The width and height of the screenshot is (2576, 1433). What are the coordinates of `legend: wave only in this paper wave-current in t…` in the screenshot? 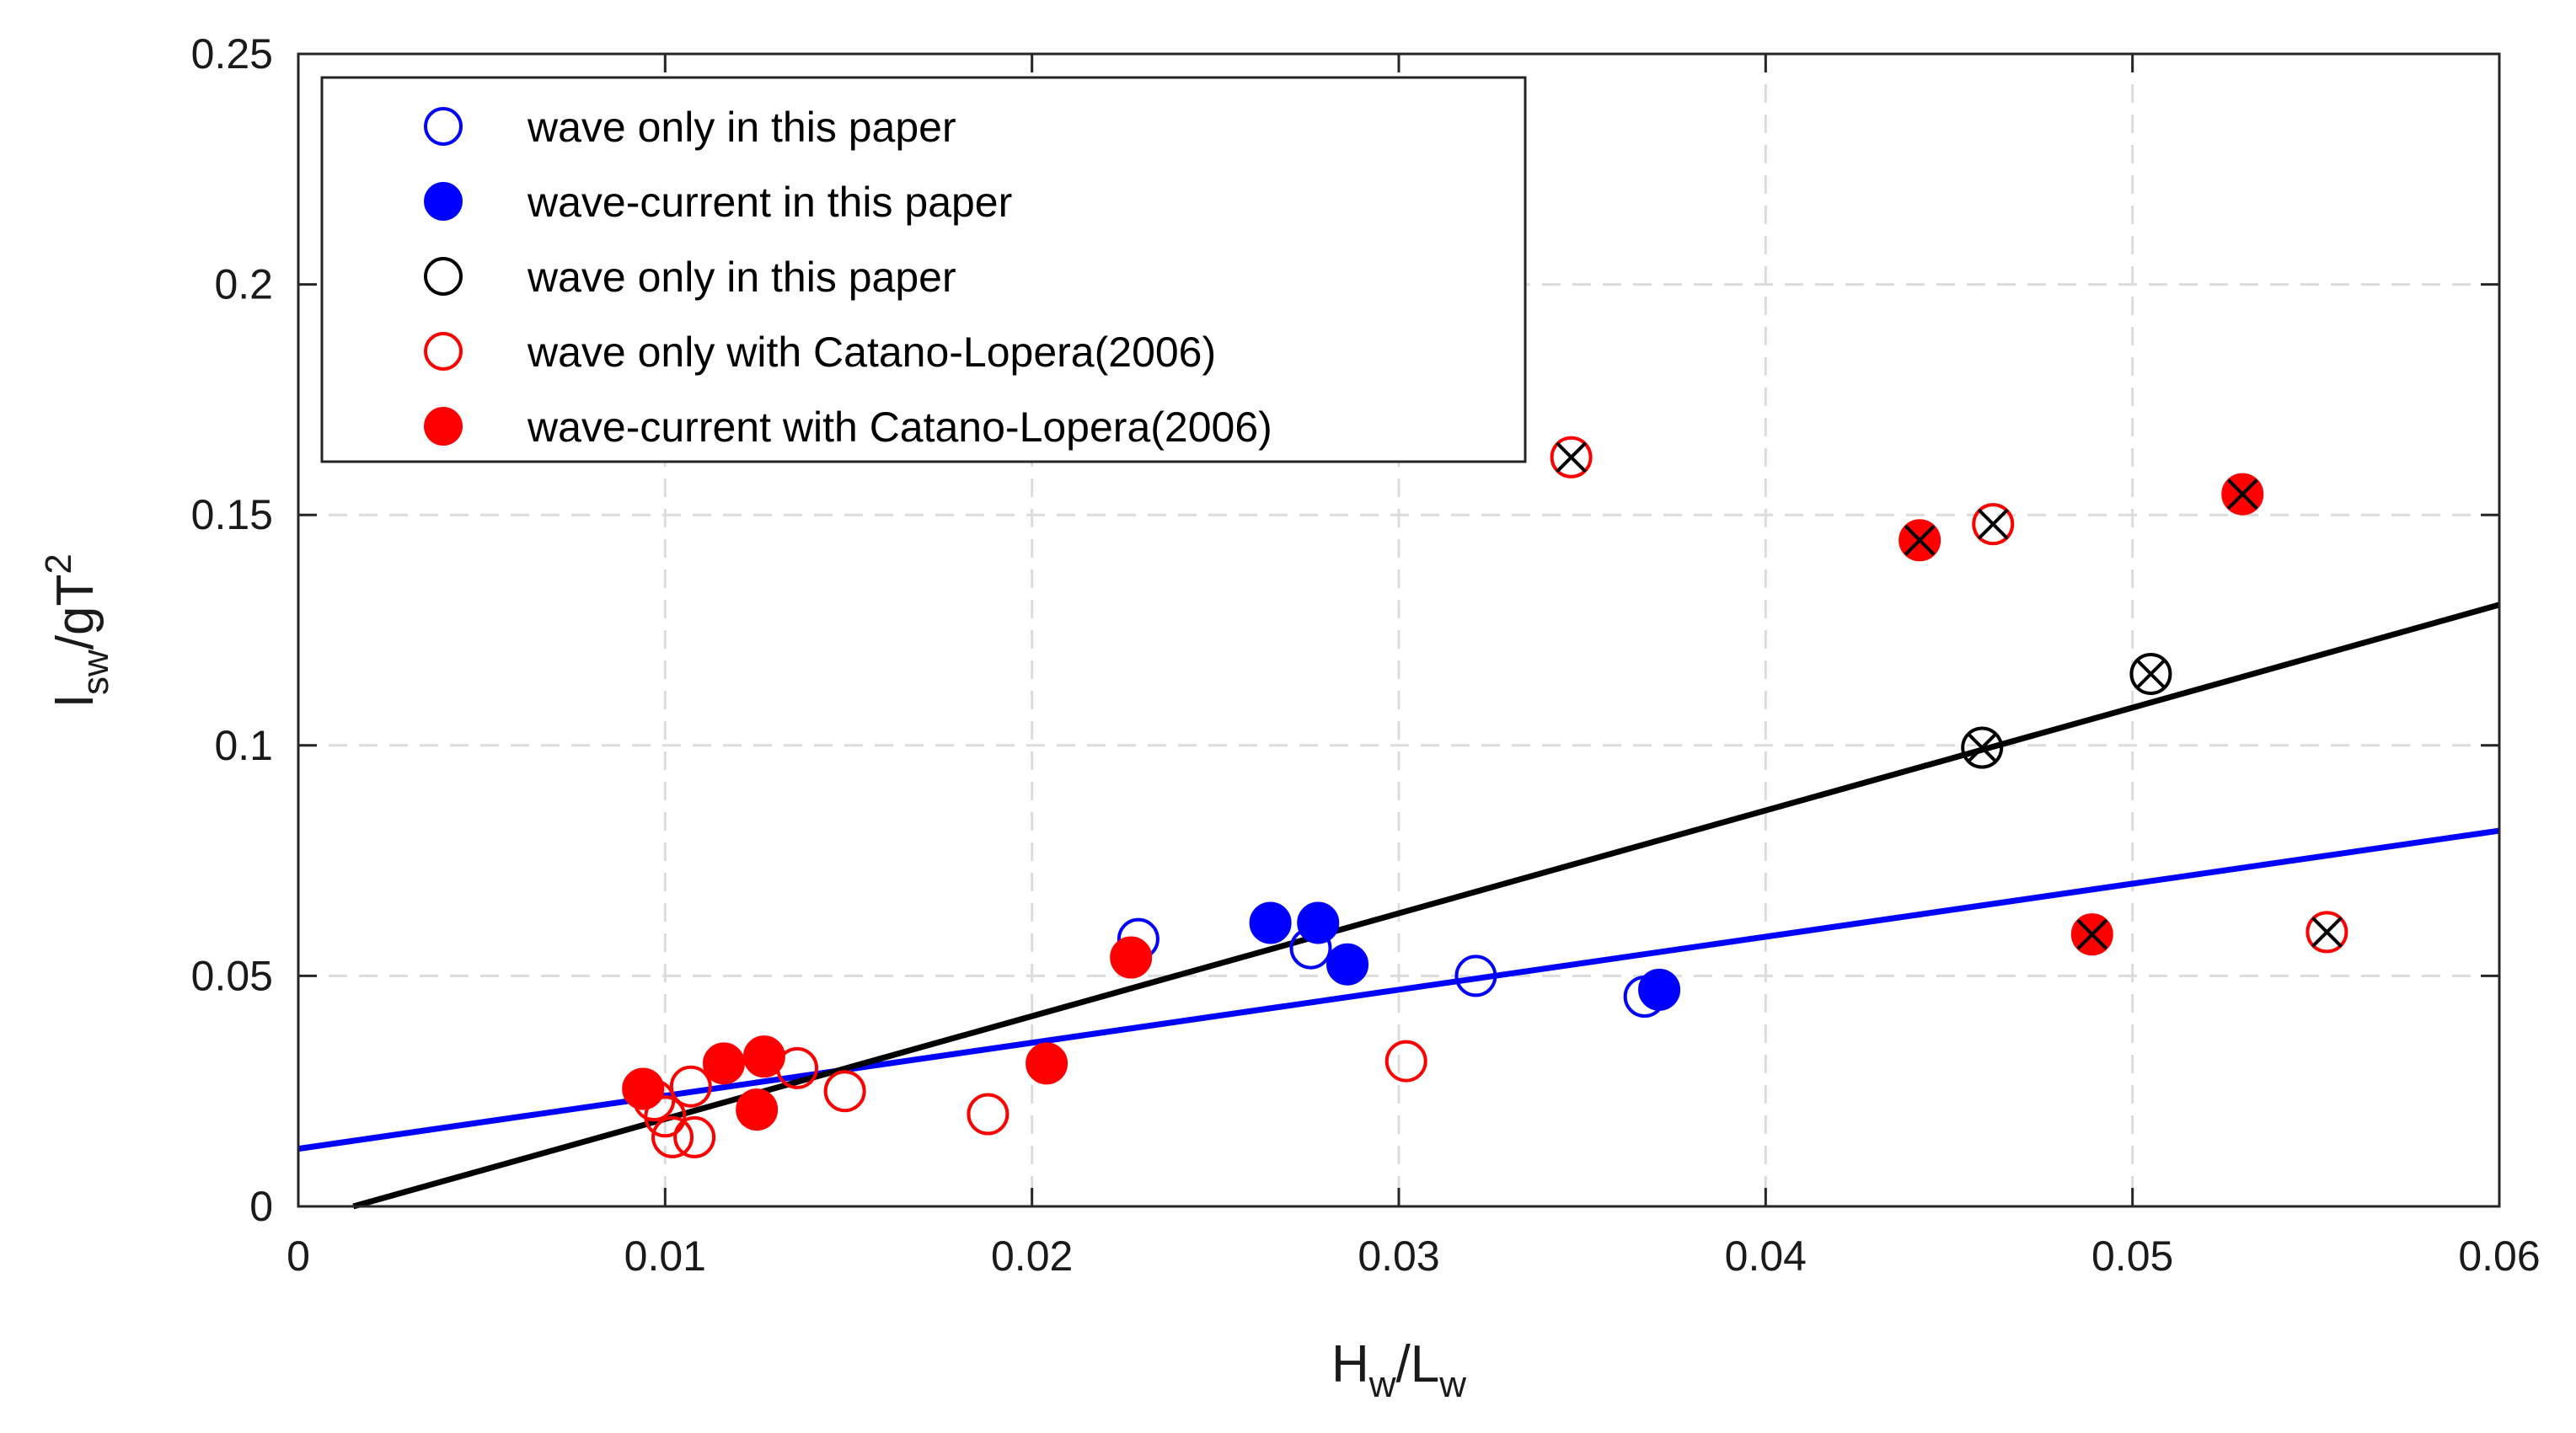 It's located at (923, 269).